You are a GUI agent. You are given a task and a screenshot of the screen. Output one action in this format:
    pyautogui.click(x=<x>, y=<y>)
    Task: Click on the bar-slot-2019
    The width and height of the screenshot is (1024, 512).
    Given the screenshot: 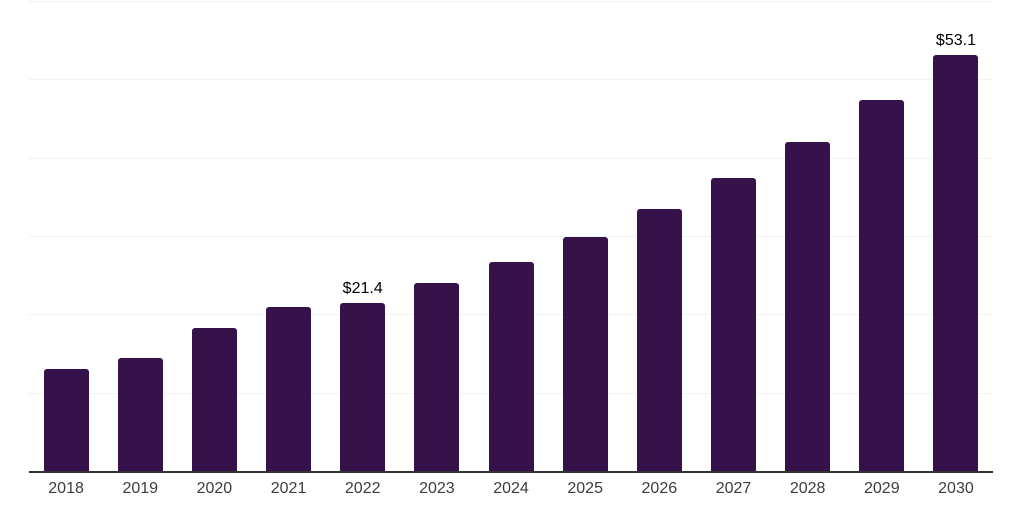 What is the action you would take?
    pyautogui.click(x=140, y=236)
    